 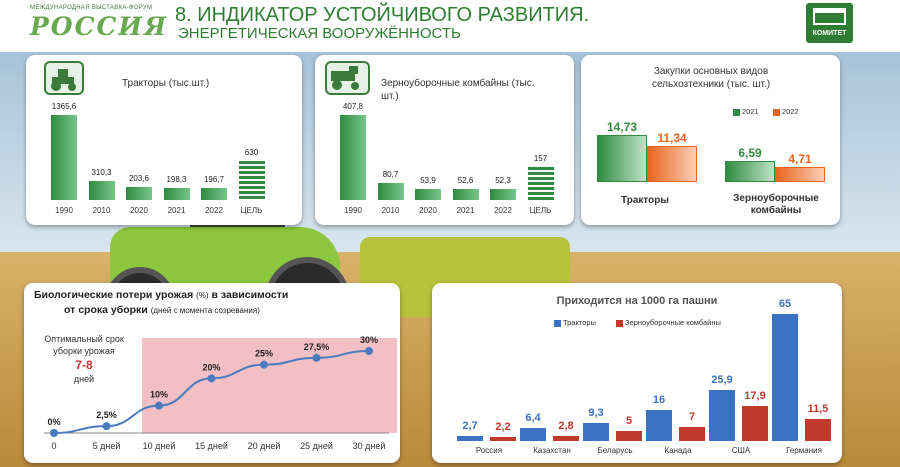 What do you see at coordinates (741, 450) in the screenshot?
I see `category-label: США` at bounding box center [741, 450].